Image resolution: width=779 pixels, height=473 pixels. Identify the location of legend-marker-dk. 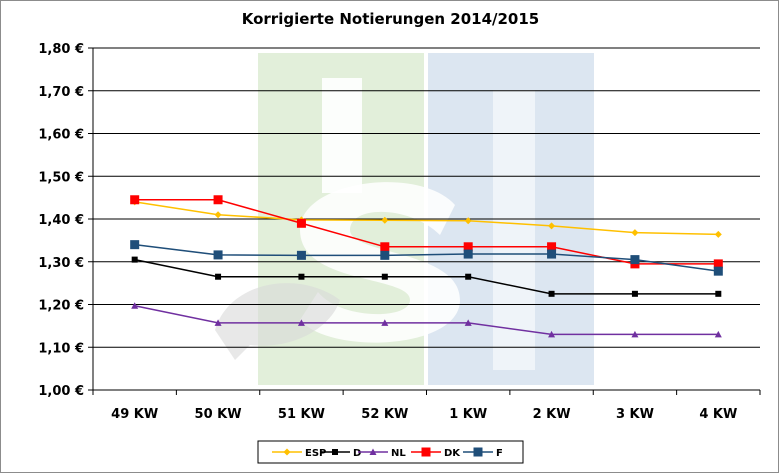
(426, 452).